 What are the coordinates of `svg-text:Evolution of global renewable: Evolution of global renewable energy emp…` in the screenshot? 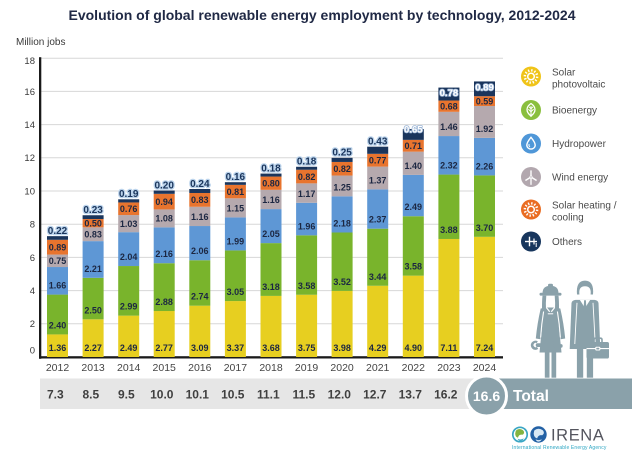 It's located at (322, 15).